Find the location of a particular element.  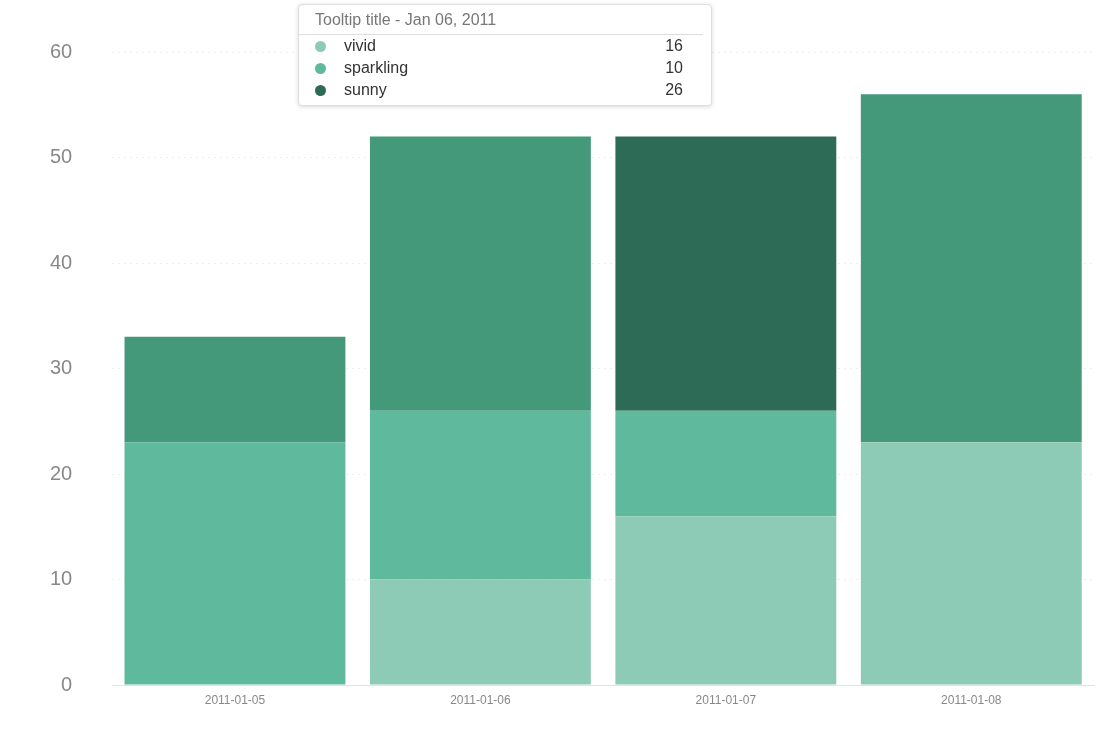

legend-label: vivid is located at coordinates (360, 46).